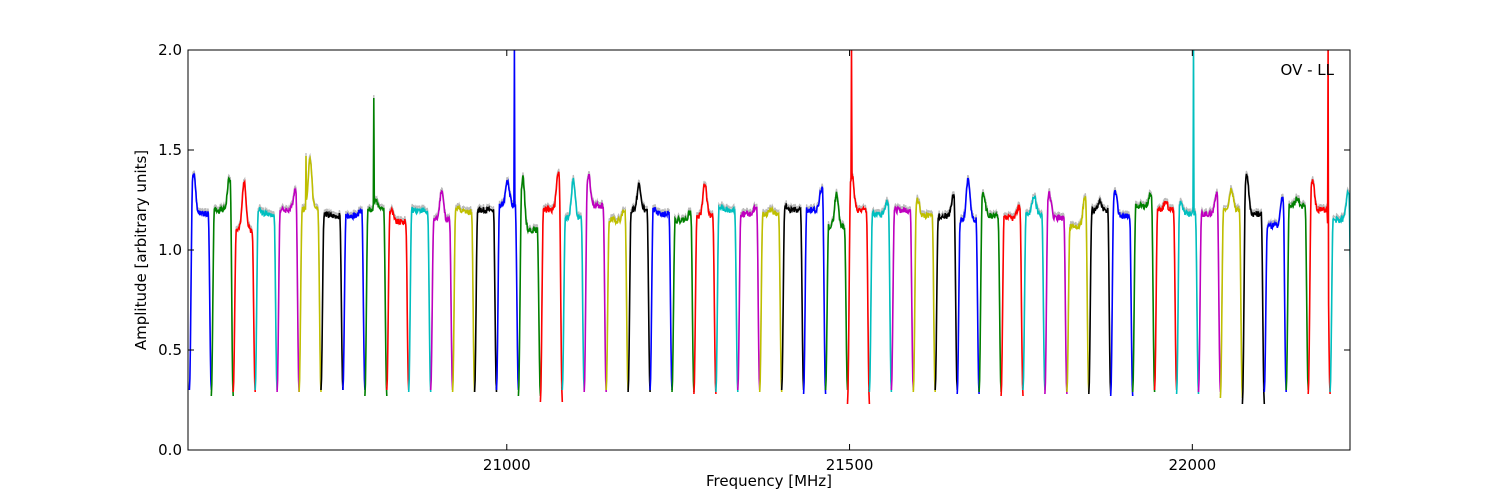 Image resolution: width=1500 pixels, height=500 pixels. What do you see at coordinates (170, 250) in the screenshot?
I see `y-tick-label: 1.0` at bounding box center [170, 250].